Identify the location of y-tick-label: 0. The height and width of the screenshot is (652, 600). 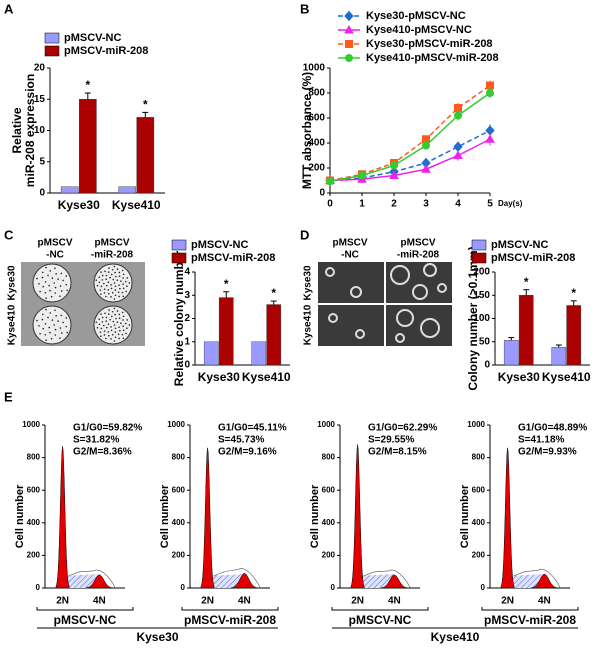
(183, 587).